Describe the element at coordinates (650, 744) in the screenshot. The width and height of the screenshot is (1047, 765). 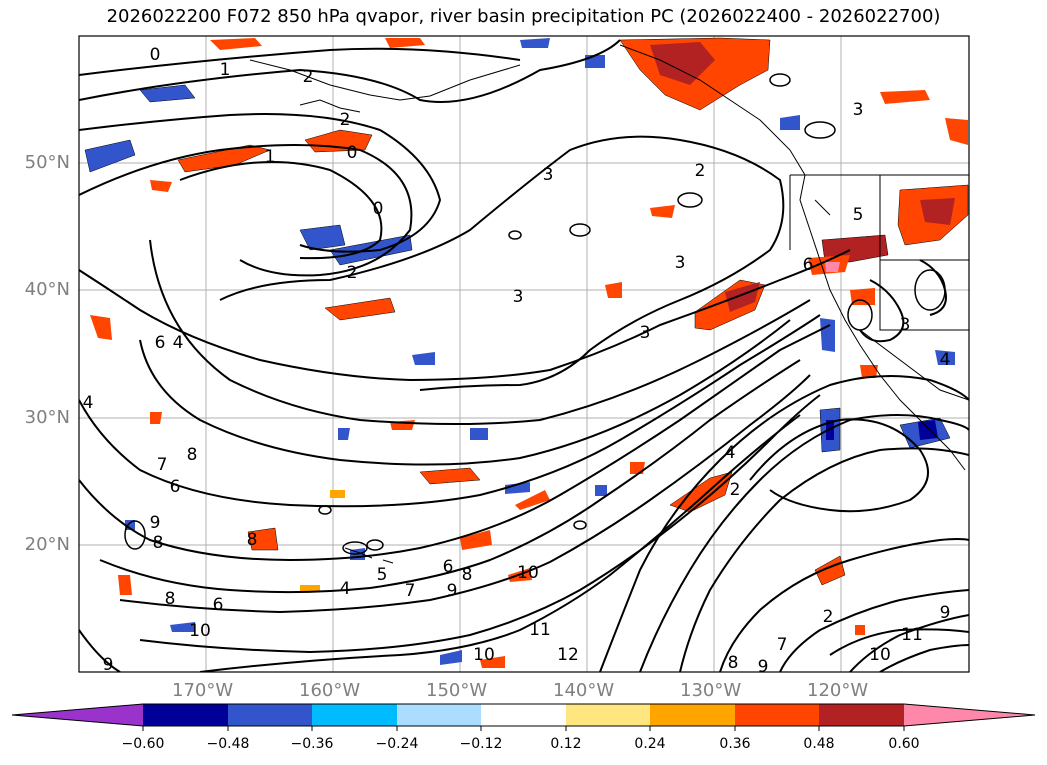
I see `colorbar-tick-label: 0.24` at that location.